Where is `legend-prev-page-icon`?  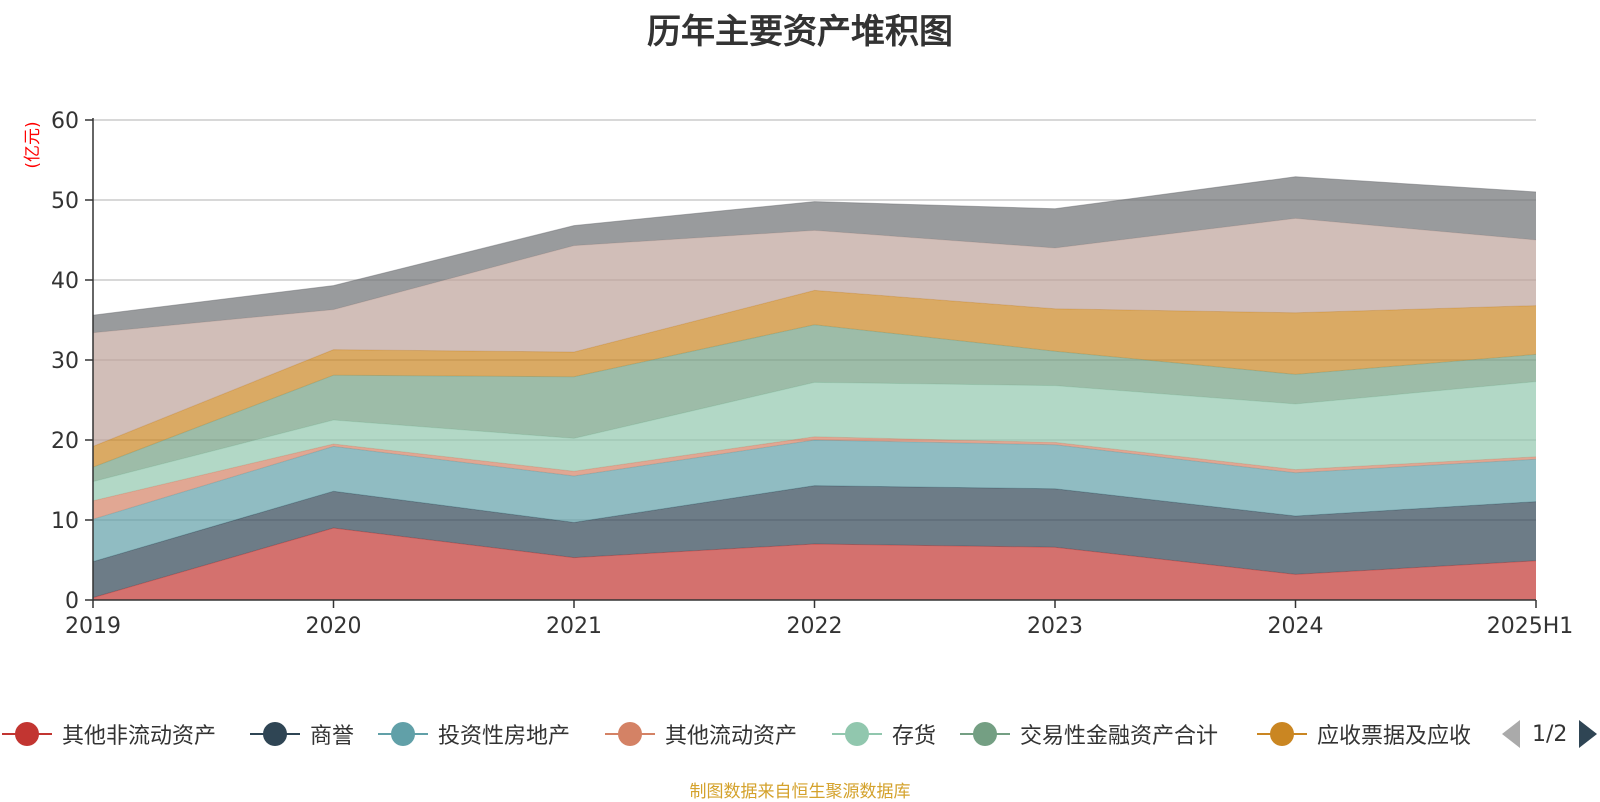
legend-prev-page-icon is located at coordinates (1511, 734).